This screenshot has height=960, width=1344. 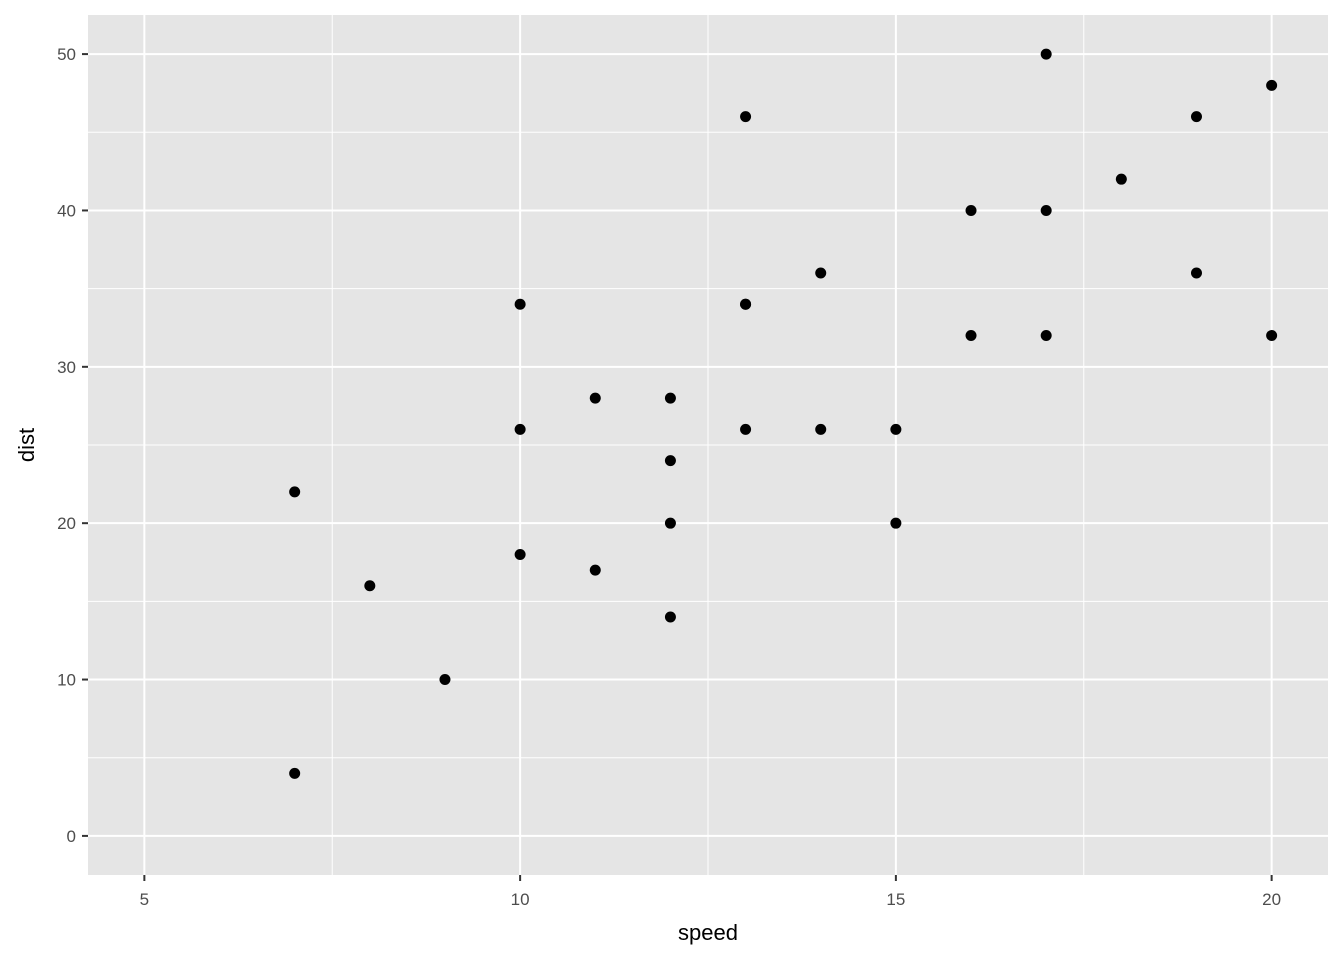 What do you see at coordinates (66, 680) in the screenshot?
I see `y-tick-label: 10` at bounding box center [66, 680].